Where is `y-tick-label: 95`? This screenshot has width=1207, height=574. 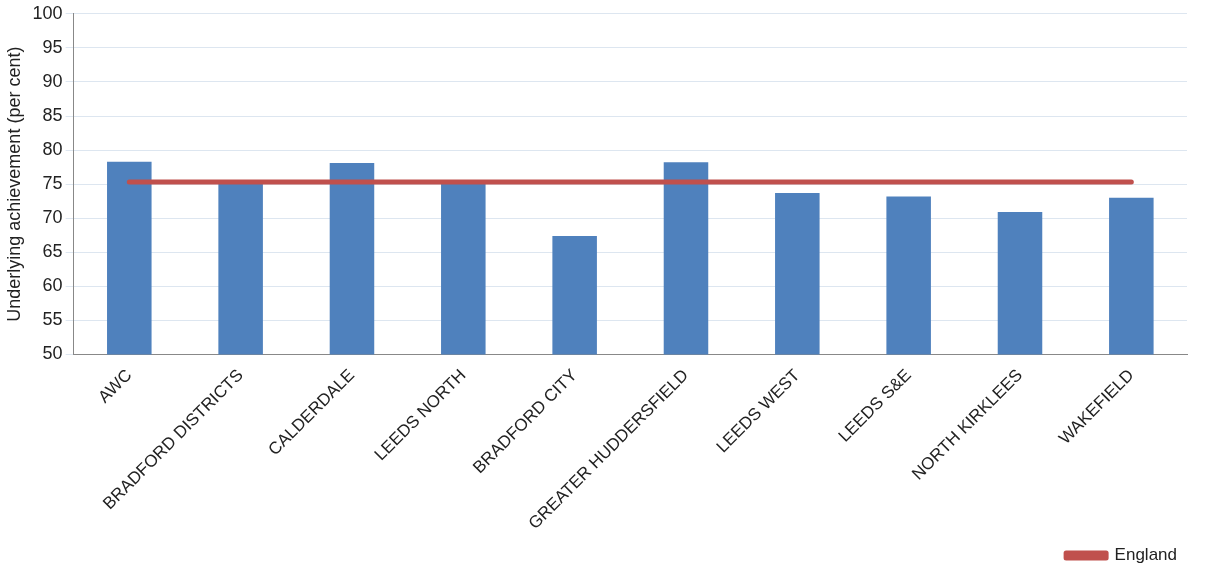
y-tick-label: 95 is located at coordinates (52, 46).